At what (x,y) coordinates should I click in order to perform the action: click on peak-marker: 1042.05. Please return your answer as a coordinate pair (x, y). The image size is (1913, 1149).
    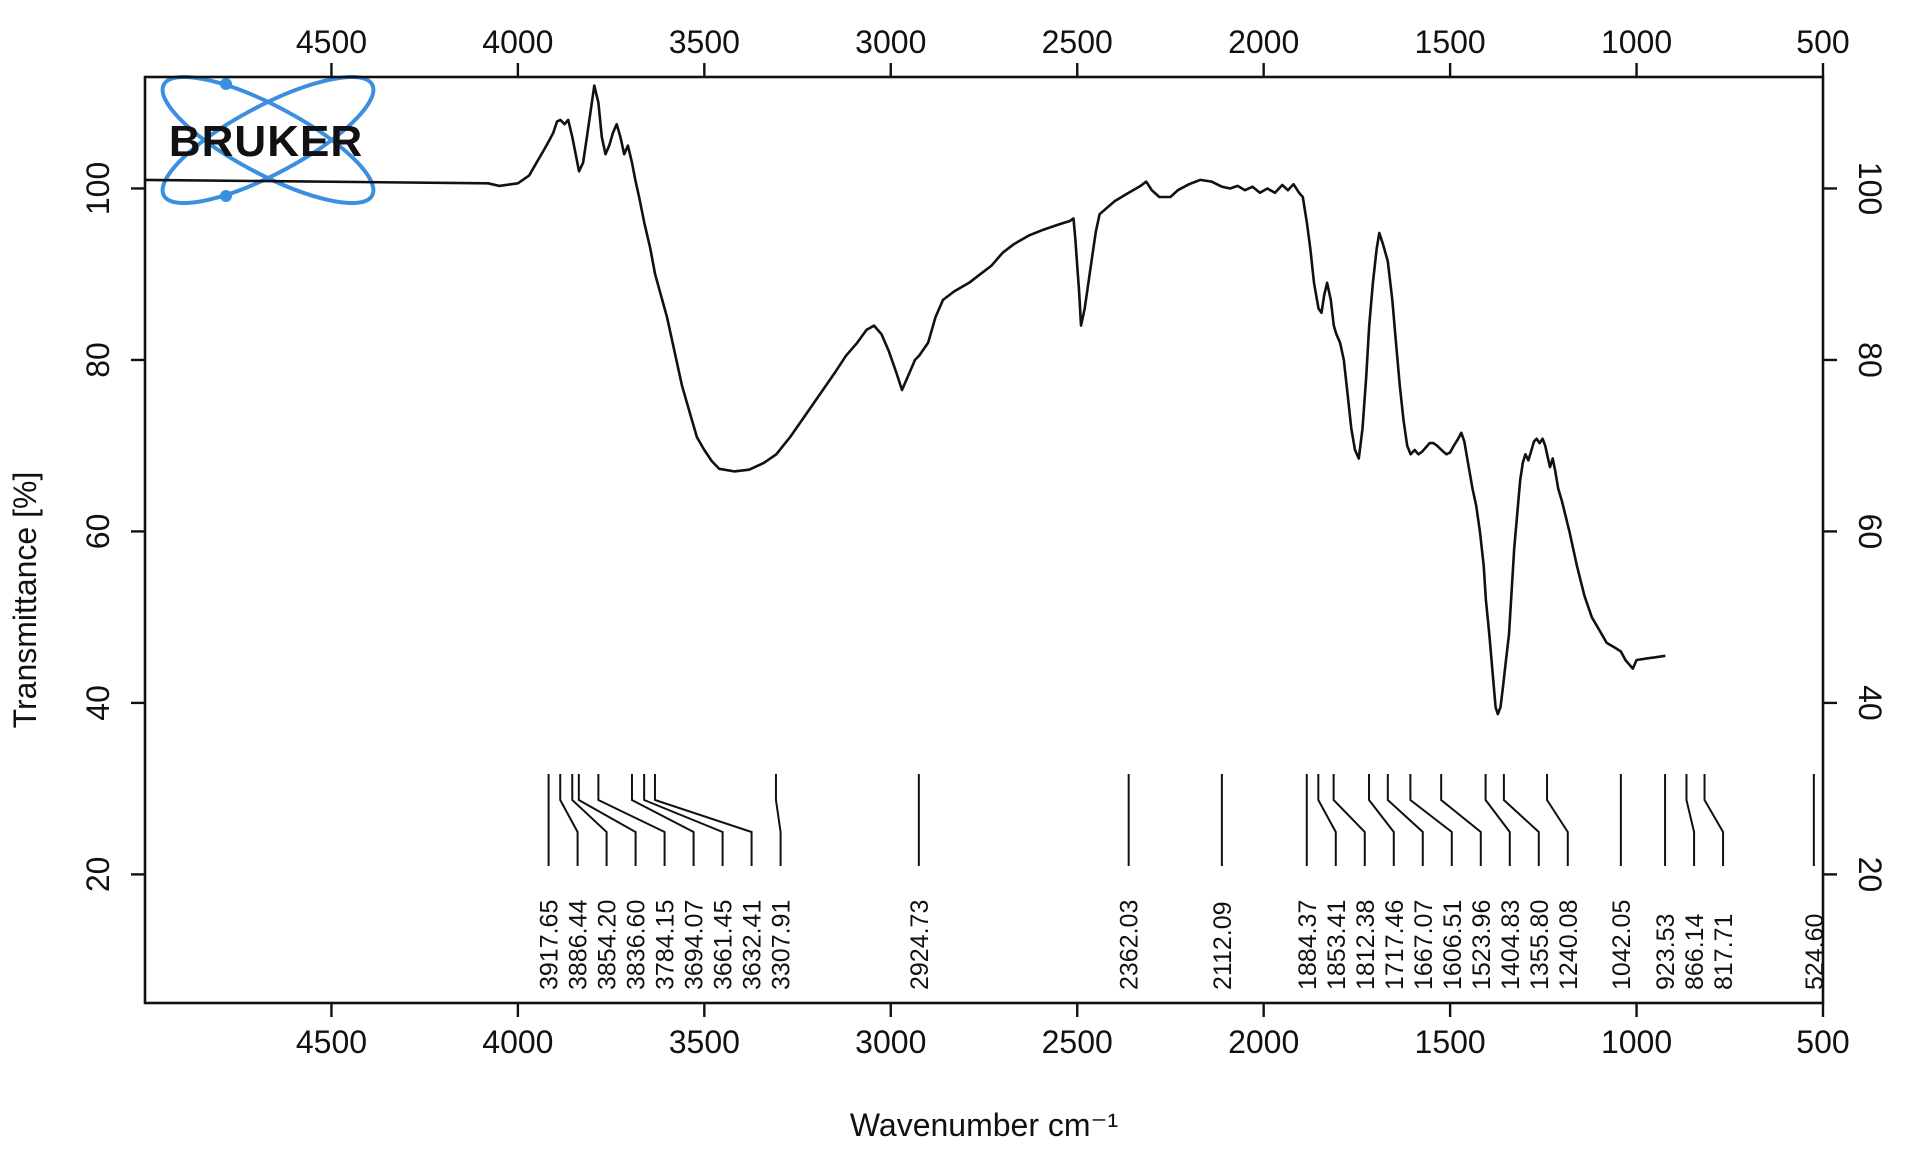
    Looking at the image, I should click on (1622, 882).